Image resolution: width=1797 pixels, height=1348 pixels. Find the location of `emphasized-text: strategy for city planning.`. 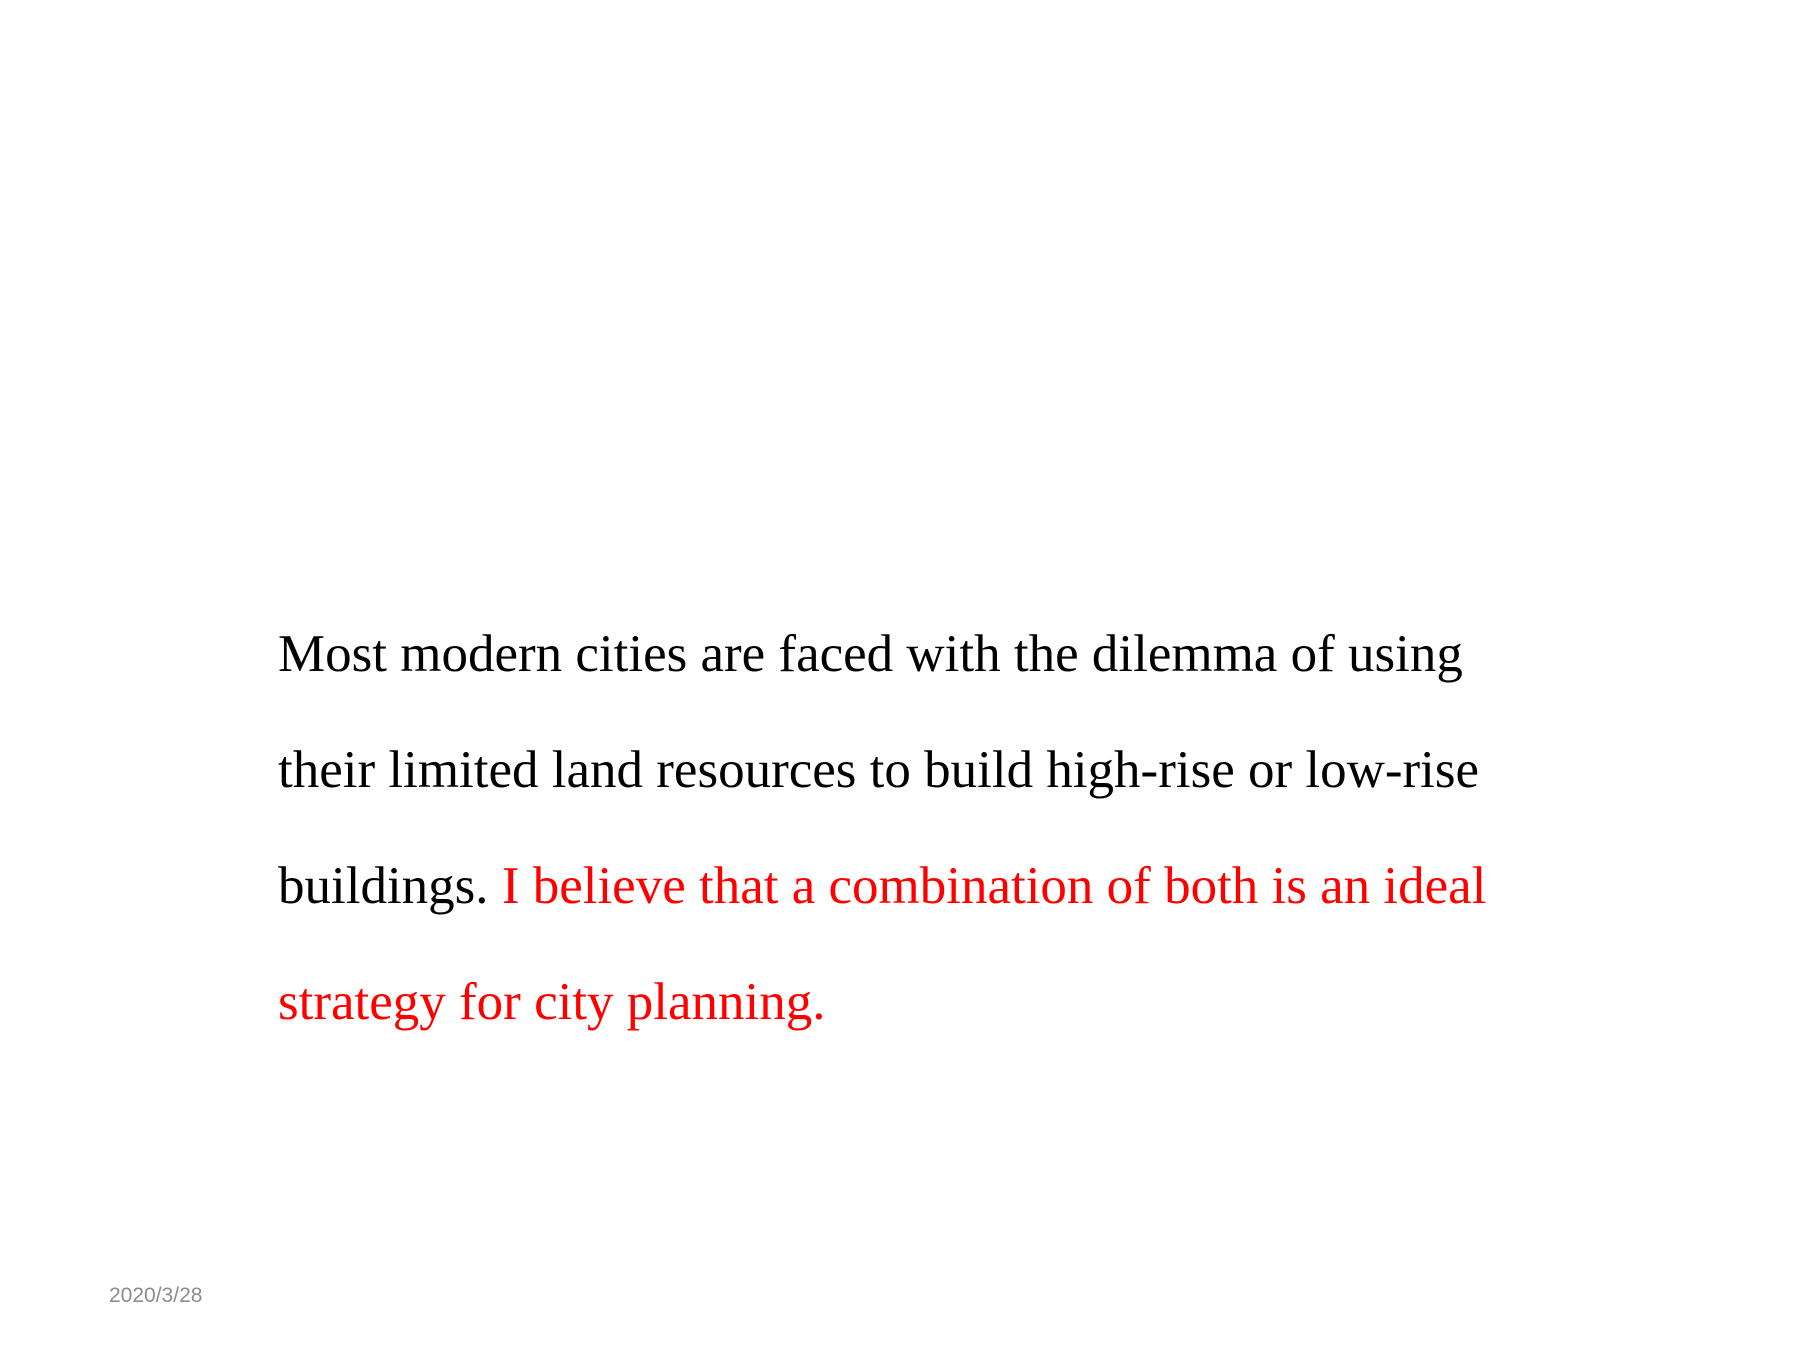

emphasized-text: strategy for city planning. is located at coordinates (552, 1002).